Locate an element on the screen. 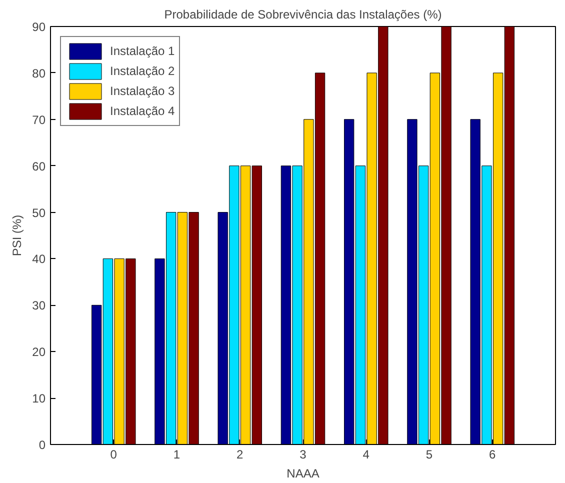  x-tick-label: 6 is located at coordinates (492, 455).